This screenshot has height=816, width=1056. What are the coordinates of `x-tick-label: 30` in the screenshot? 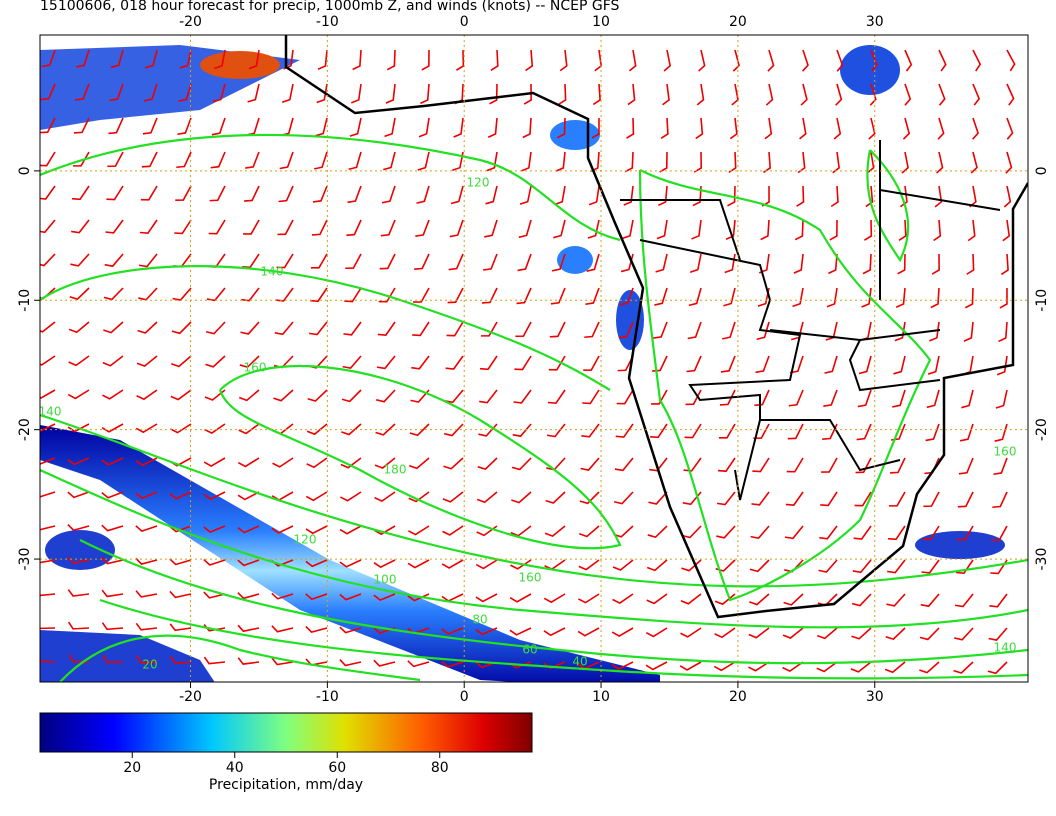 It's located at (875, 697).